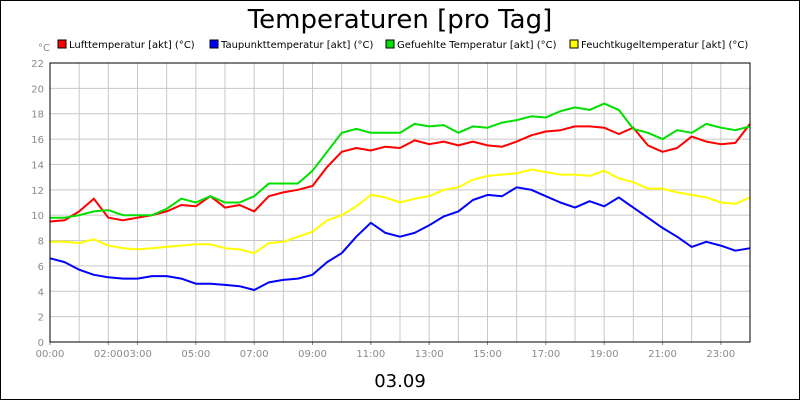 This screenshot has width=800, height=400. I want to click on y-tick-label: 4, so click(41, 292).